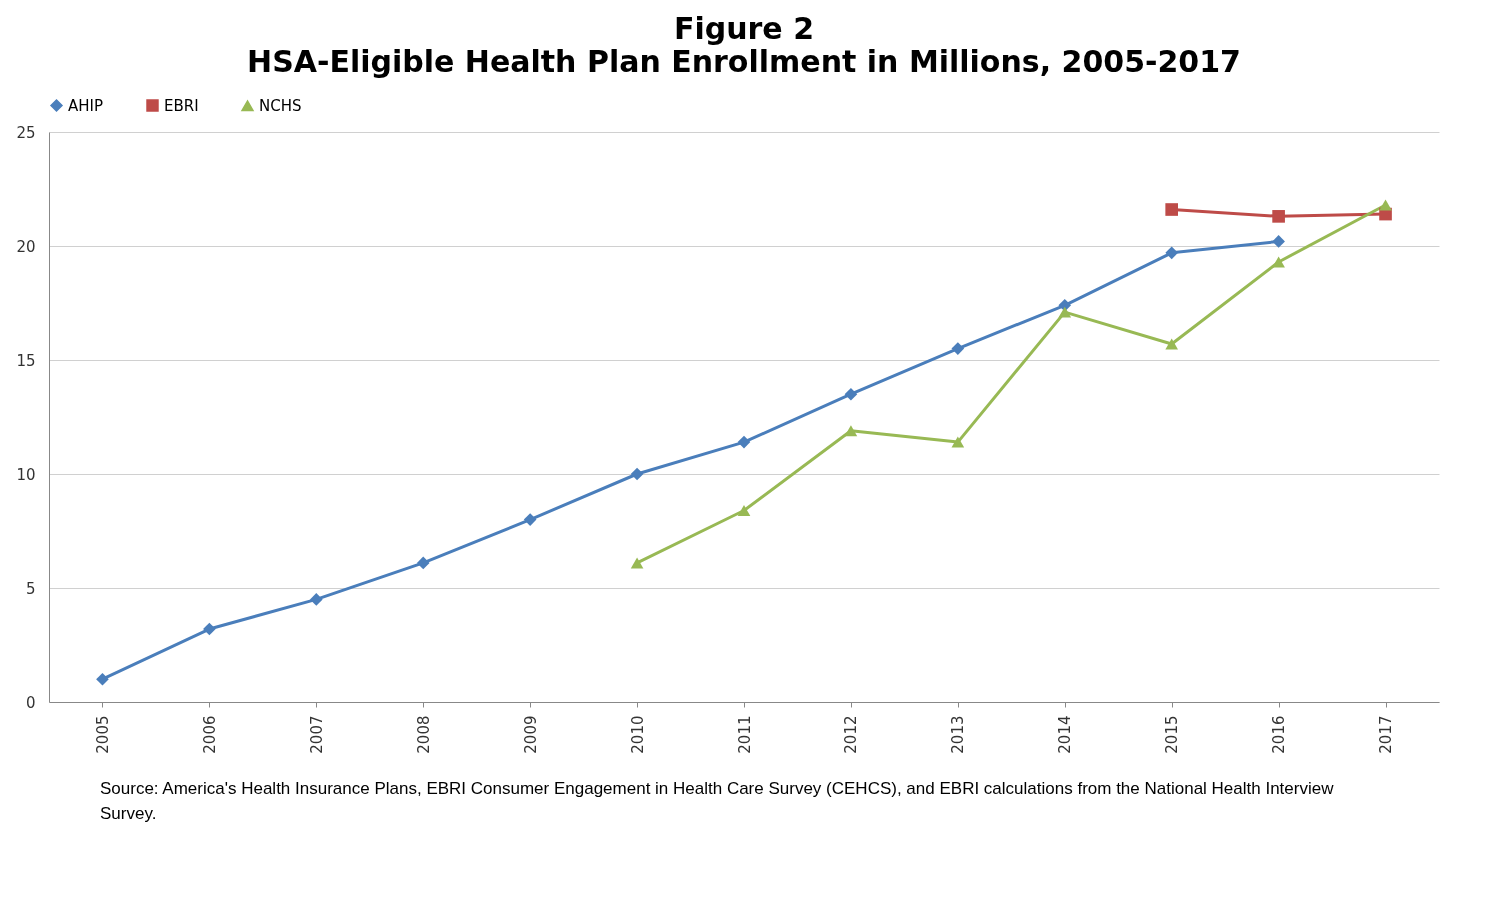 The width and height of the screenshot is (1492, 918). What do you see at coordinates (744, 61) in the screenshot?
I see `chart-subtitle: HSA-Eligible Health Plan Enrollment in Millions, 2005-2017` at bounding box center [744, 61].